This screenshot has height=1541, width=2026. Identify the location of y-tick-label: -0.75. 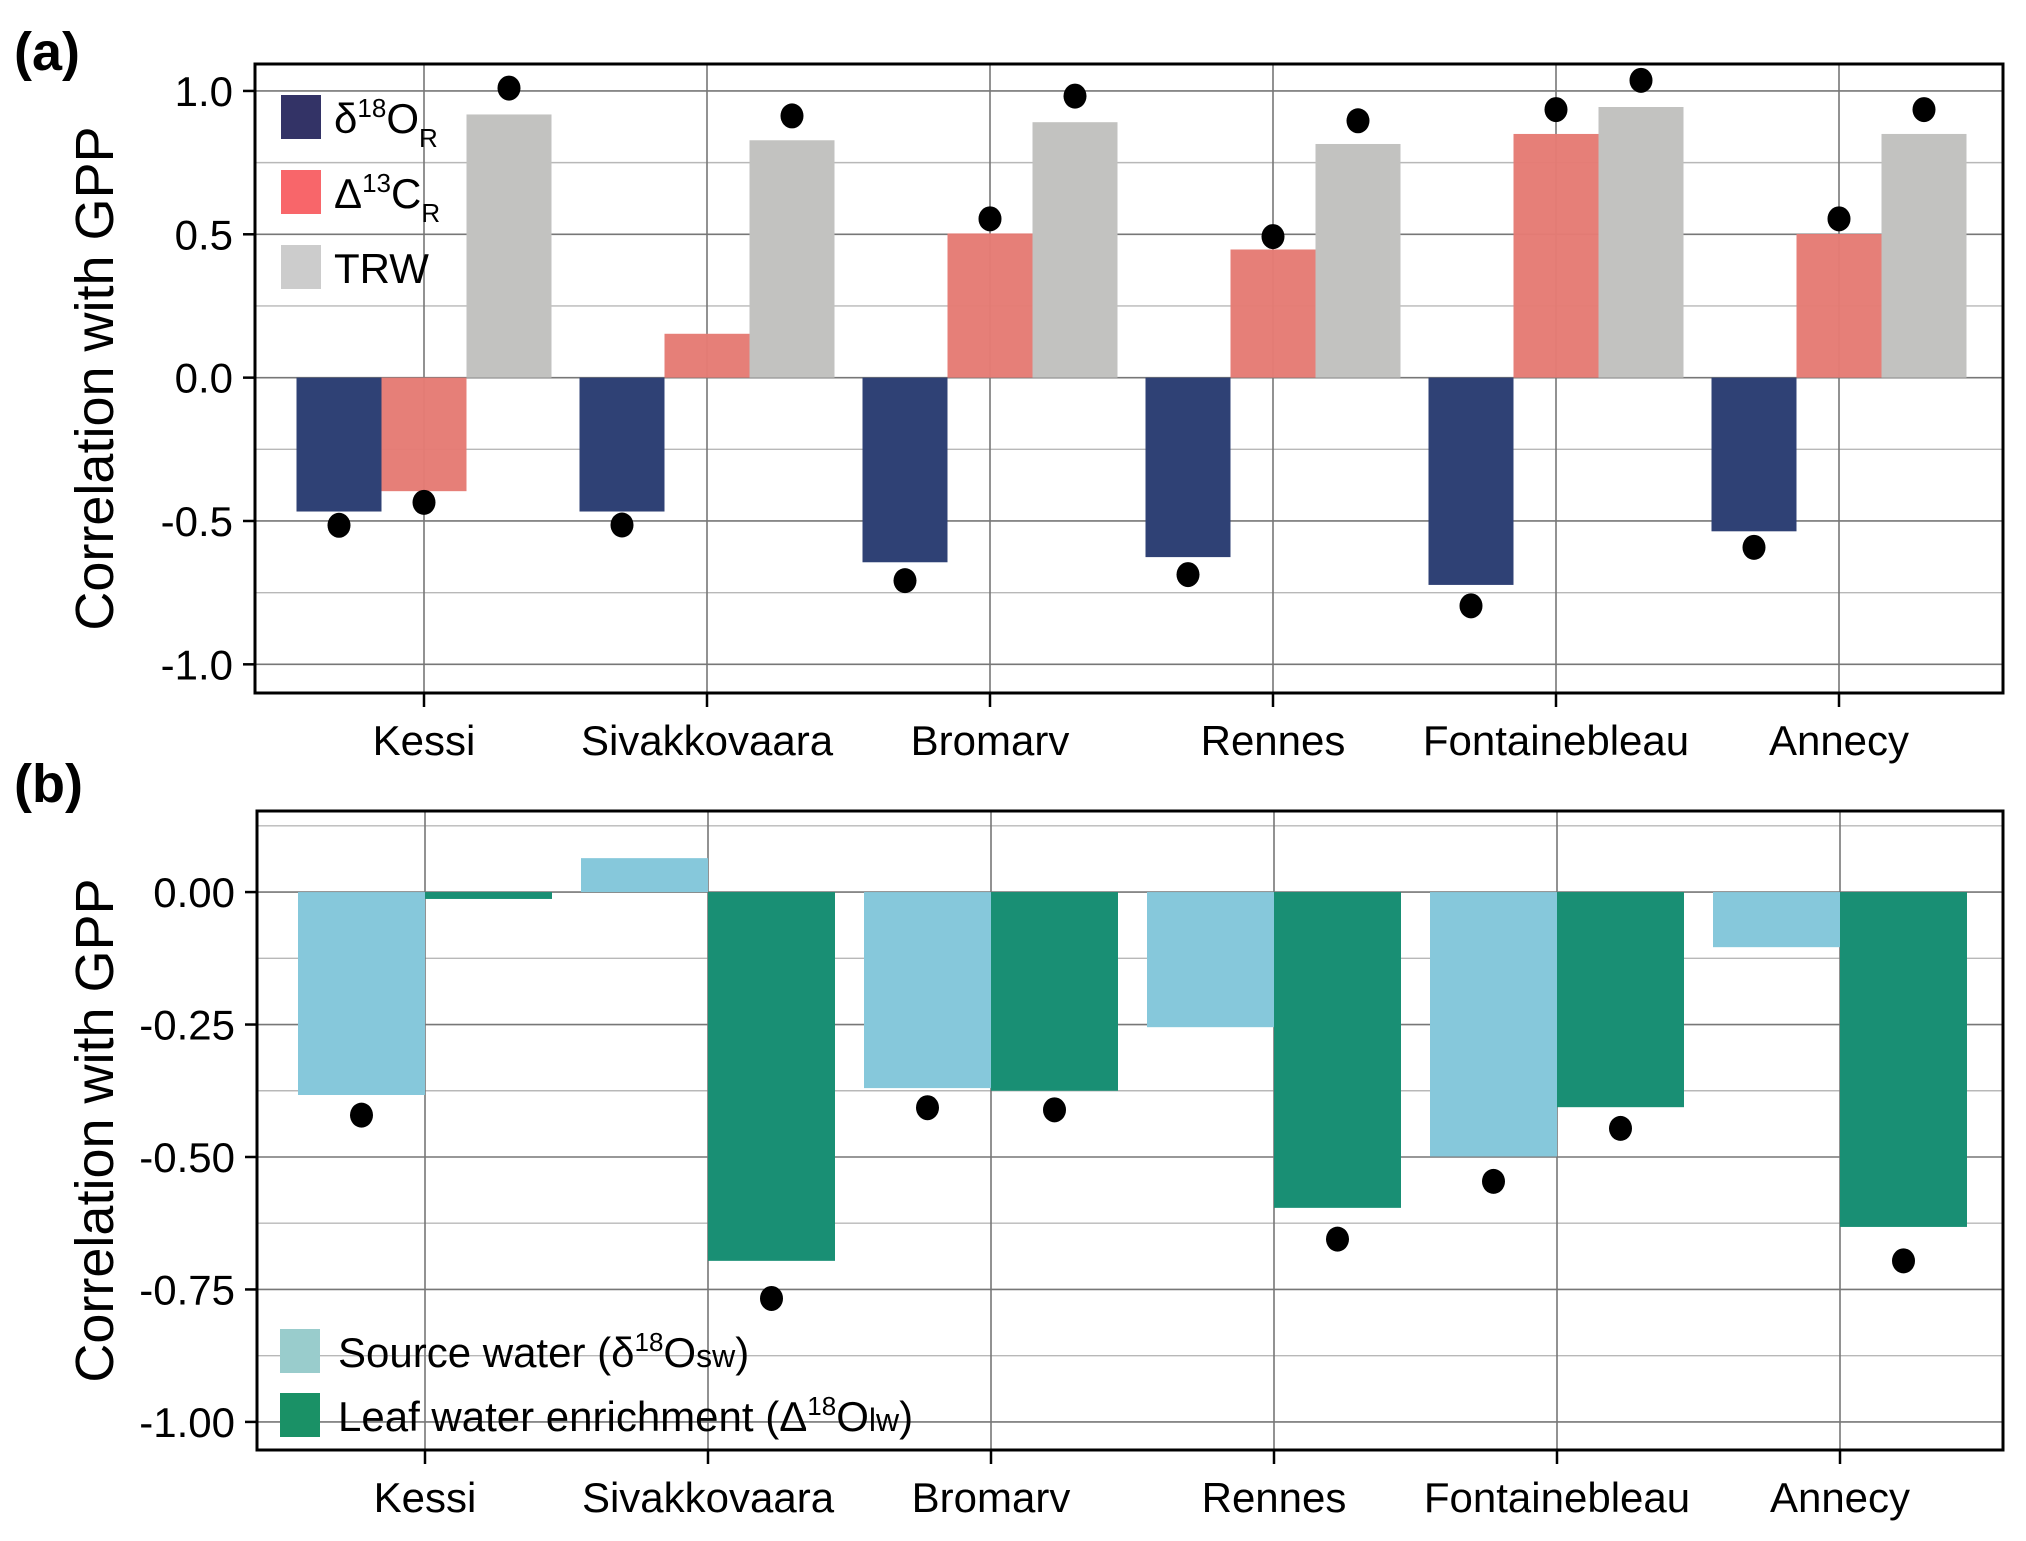
(187, 1289).